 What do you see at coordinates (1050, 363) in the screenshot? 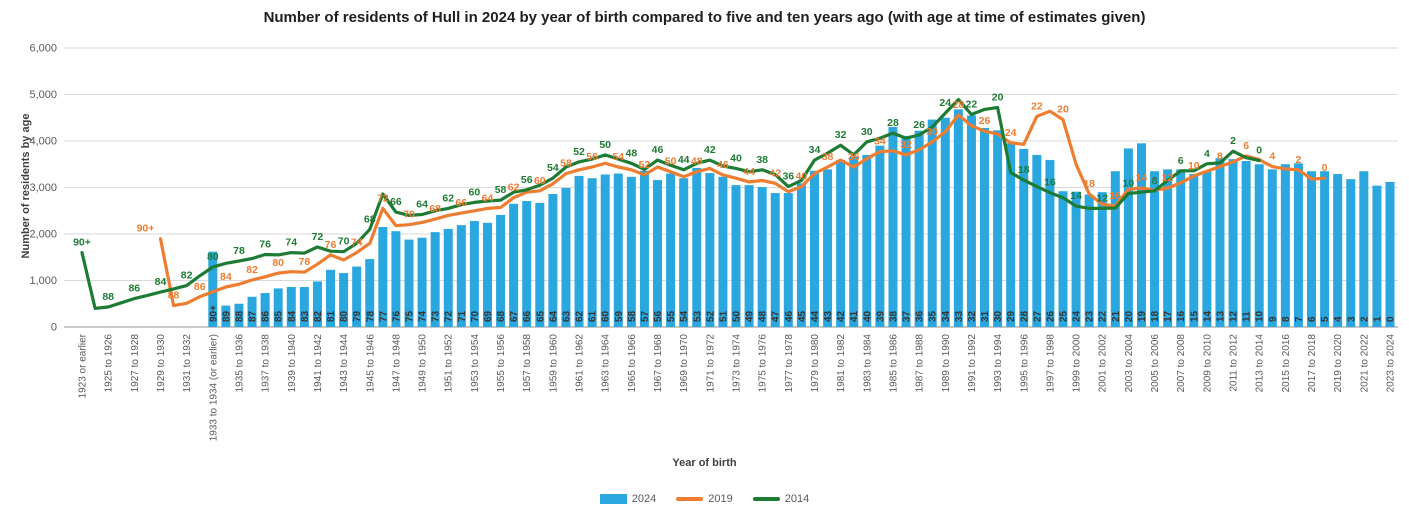
I see `x-tick-label: 1997 to 1998` at bounding box center [1050, 363].